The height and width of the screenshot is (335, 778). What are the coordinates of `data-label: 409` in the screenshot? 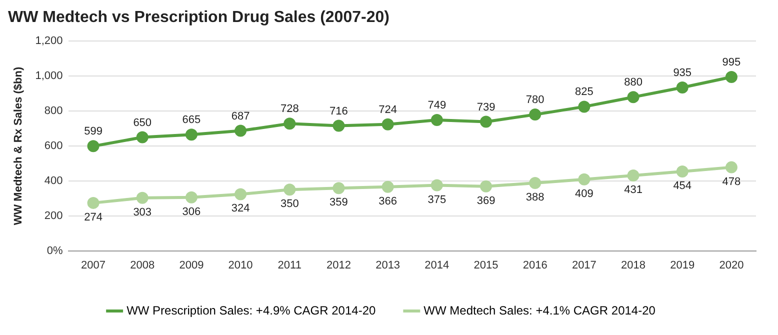 It's located at (584, 194).